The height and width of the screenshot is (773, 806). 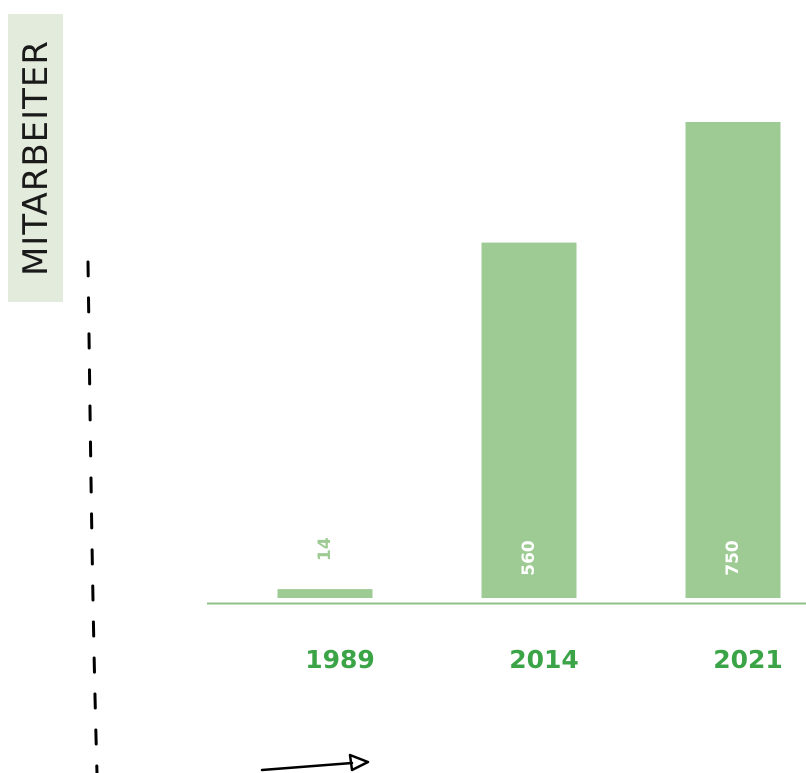 I want to click on bar-2021, so click(x=733, y=360).